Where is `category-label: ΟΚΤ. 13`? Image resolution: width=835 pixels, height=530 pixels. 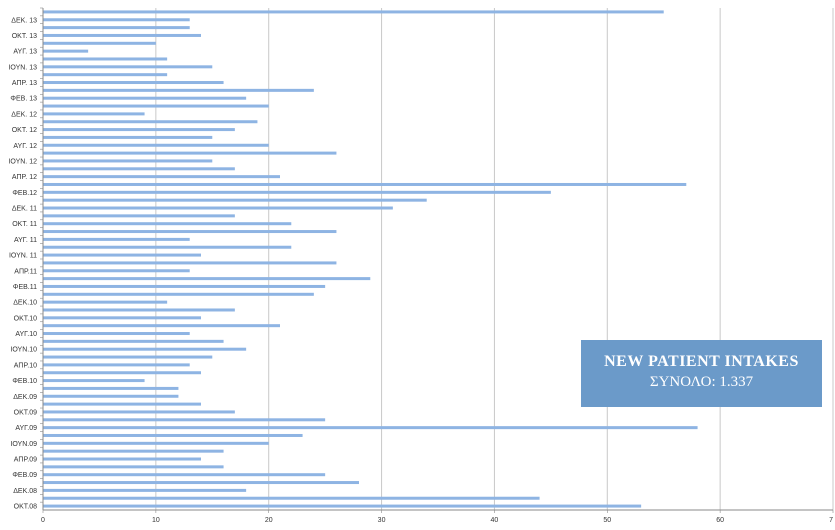 category-label: ΟΚΤ. 13 is located at coordinates (24, 36).